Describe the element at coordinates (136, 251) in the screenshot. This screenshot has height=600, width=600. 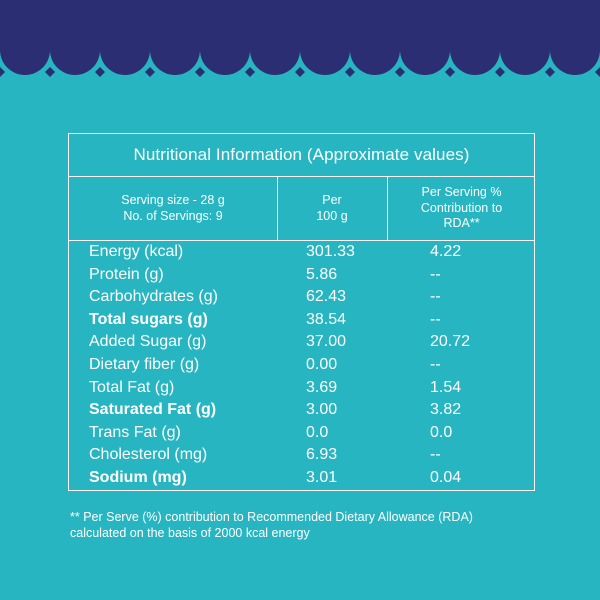
I see `nutrient-name: Energy (kcal)` at that location.